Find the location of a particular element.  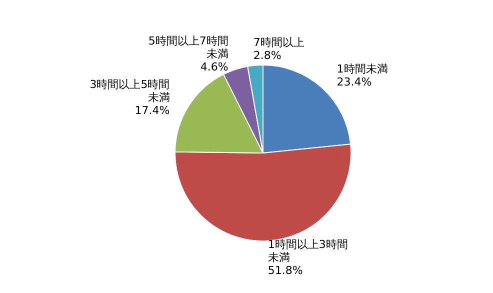

data-label: 2.8% is located at coordinates (267, 55).